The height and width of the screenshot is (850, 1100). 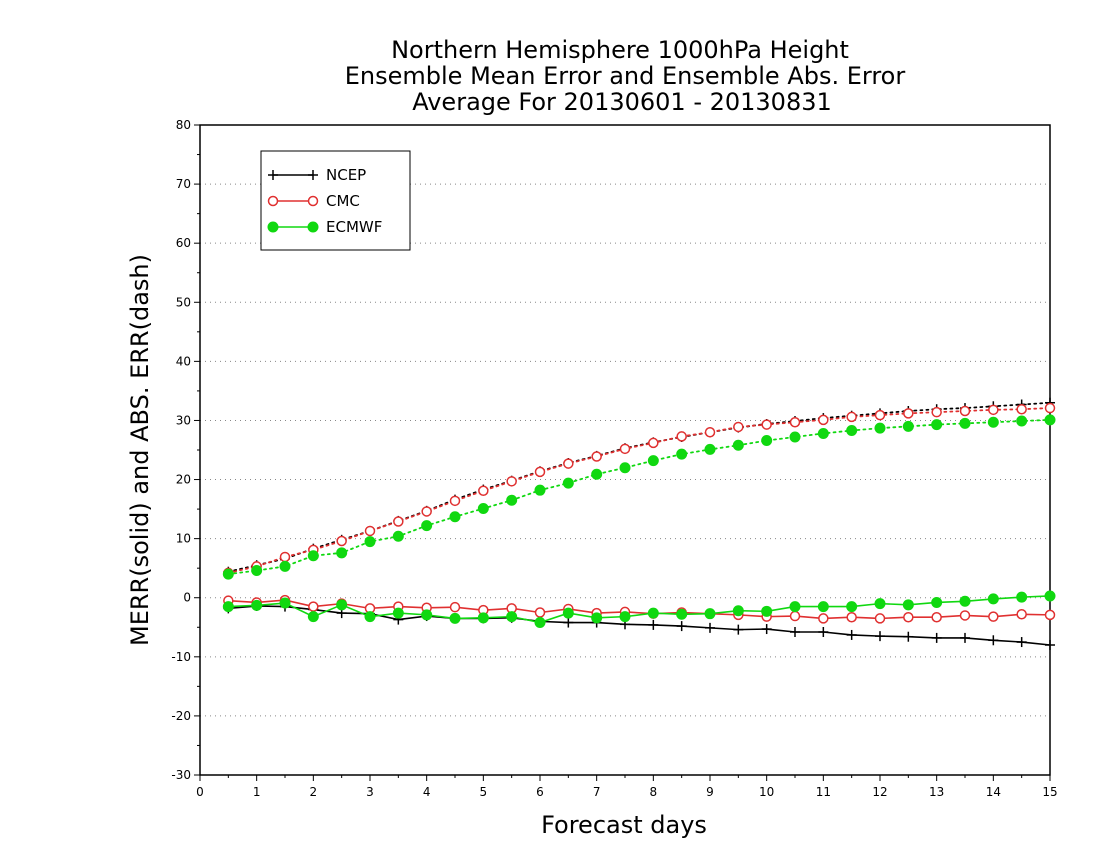 I want to click on x-axis-label: Forecast days, so click(x=624, y=825).